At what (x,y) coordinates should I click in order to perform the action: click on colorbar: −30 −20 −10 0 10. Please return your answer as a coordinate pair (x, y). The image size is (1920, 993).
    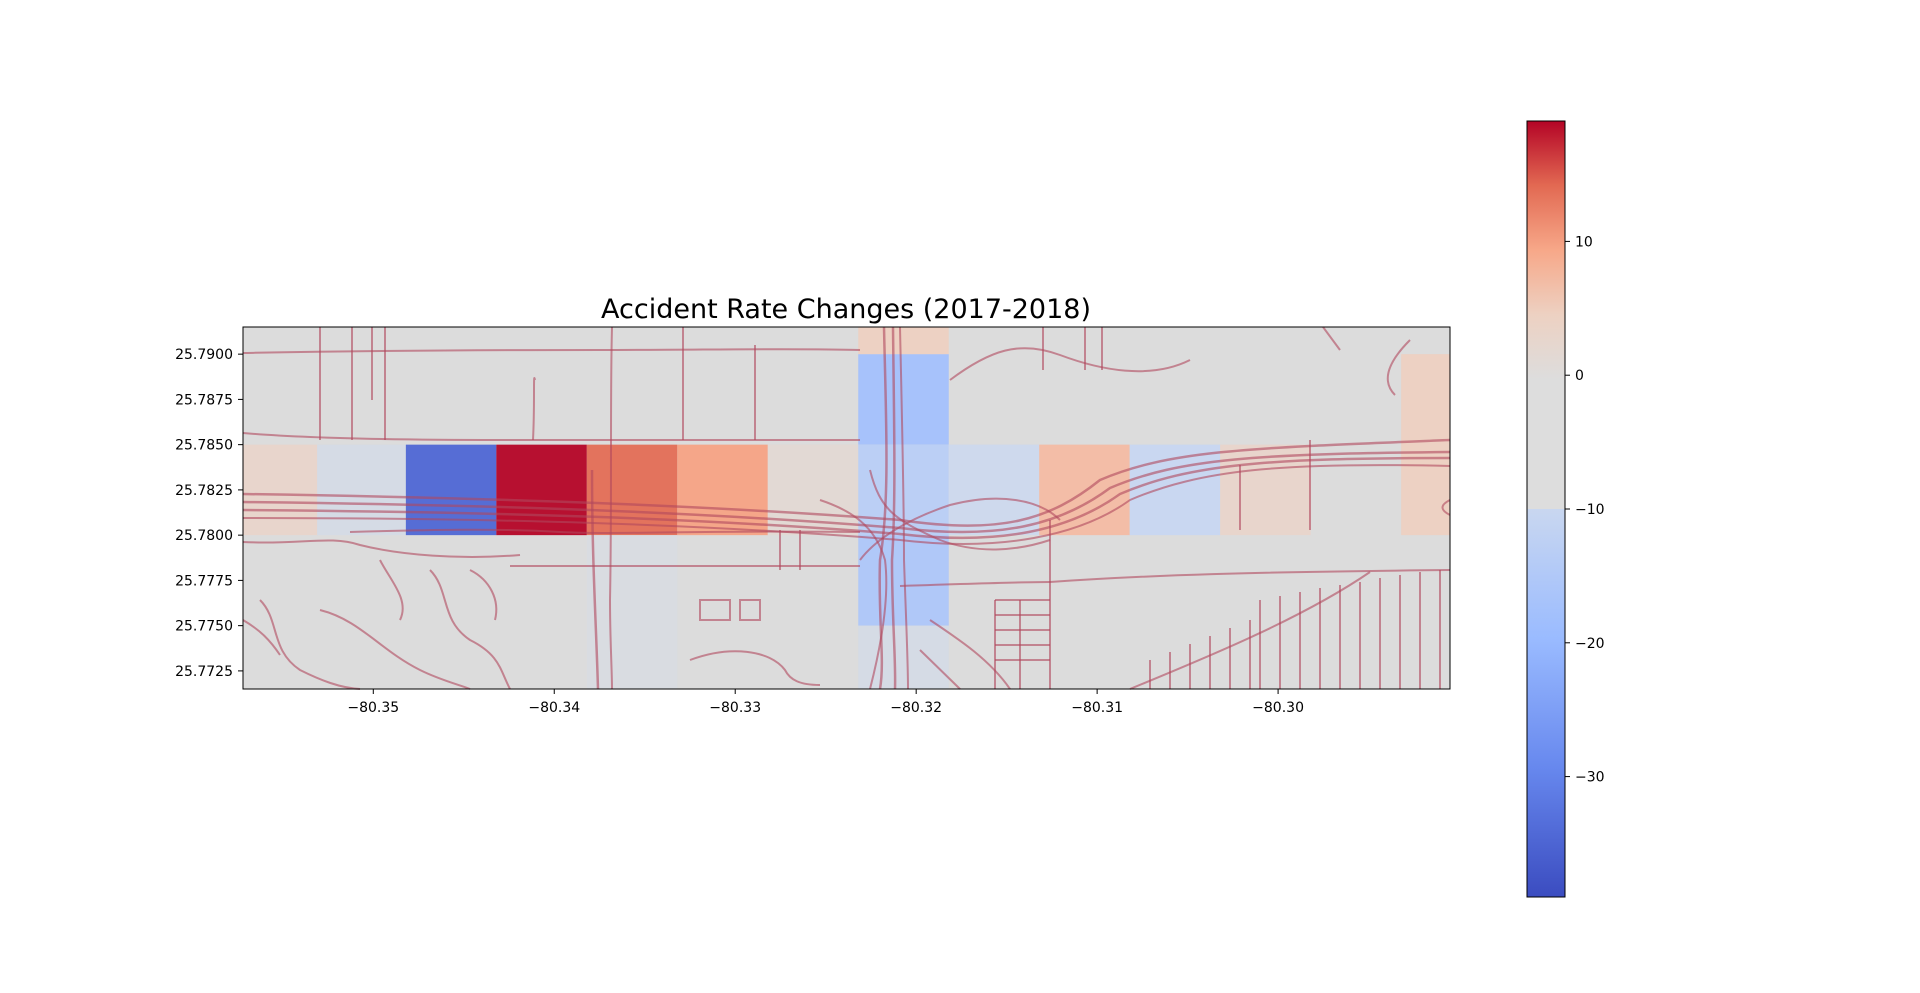
    Looking at the image, I should click on (1565, 509).